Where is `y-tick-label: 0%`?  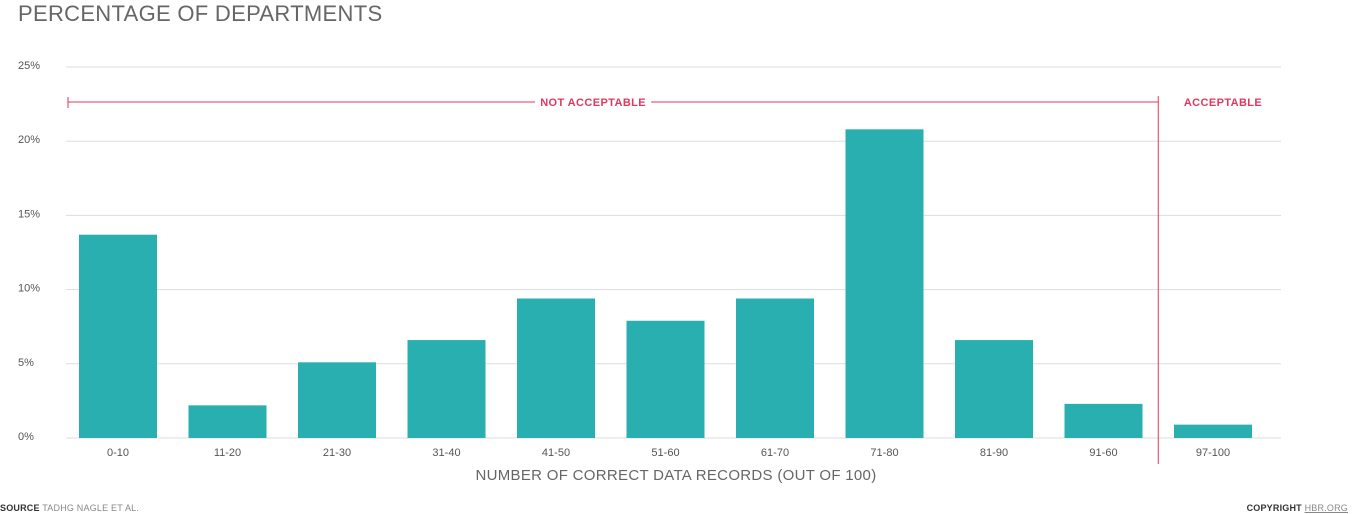
y-tick-label: 0% is located at coordinates (26, 437).